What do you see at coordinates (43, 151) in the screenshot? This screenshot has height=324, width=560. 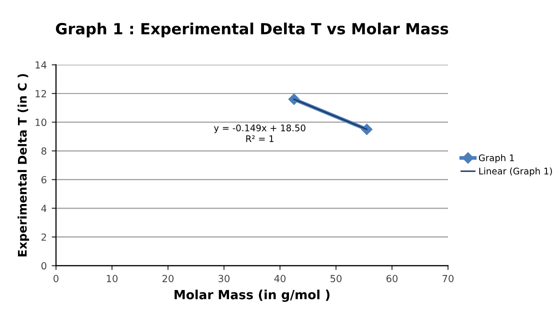 I see `y-tick-label: 8` at bounding box center [43, 151].